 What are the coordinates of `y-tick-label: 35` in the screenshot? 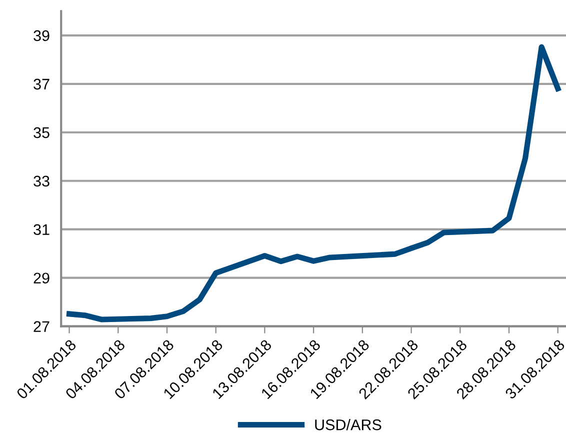 It's located at (42, 132).